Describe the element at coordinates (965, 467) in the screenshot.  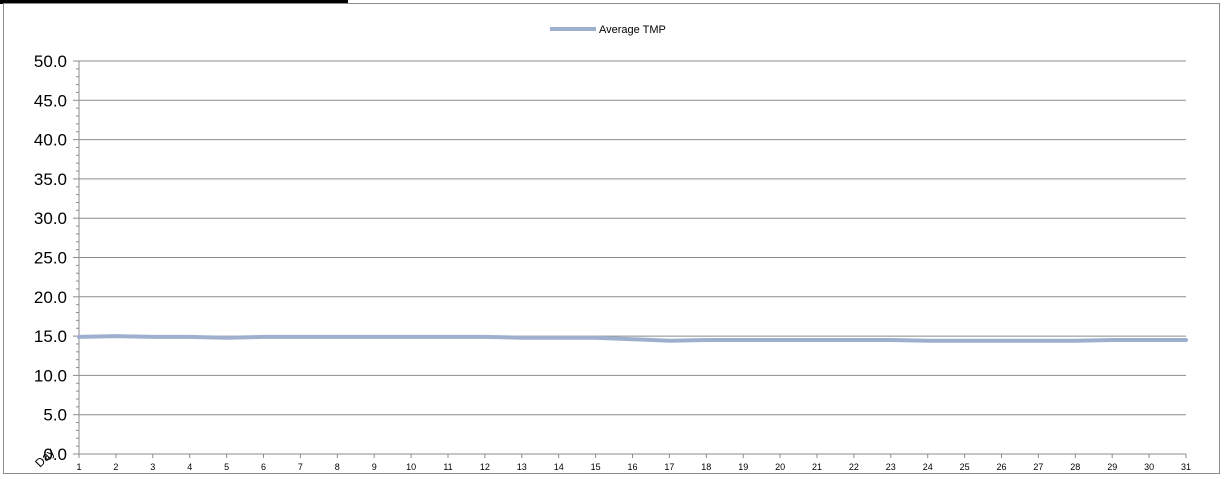
I see `x-tick-label-25: 25` at that location.